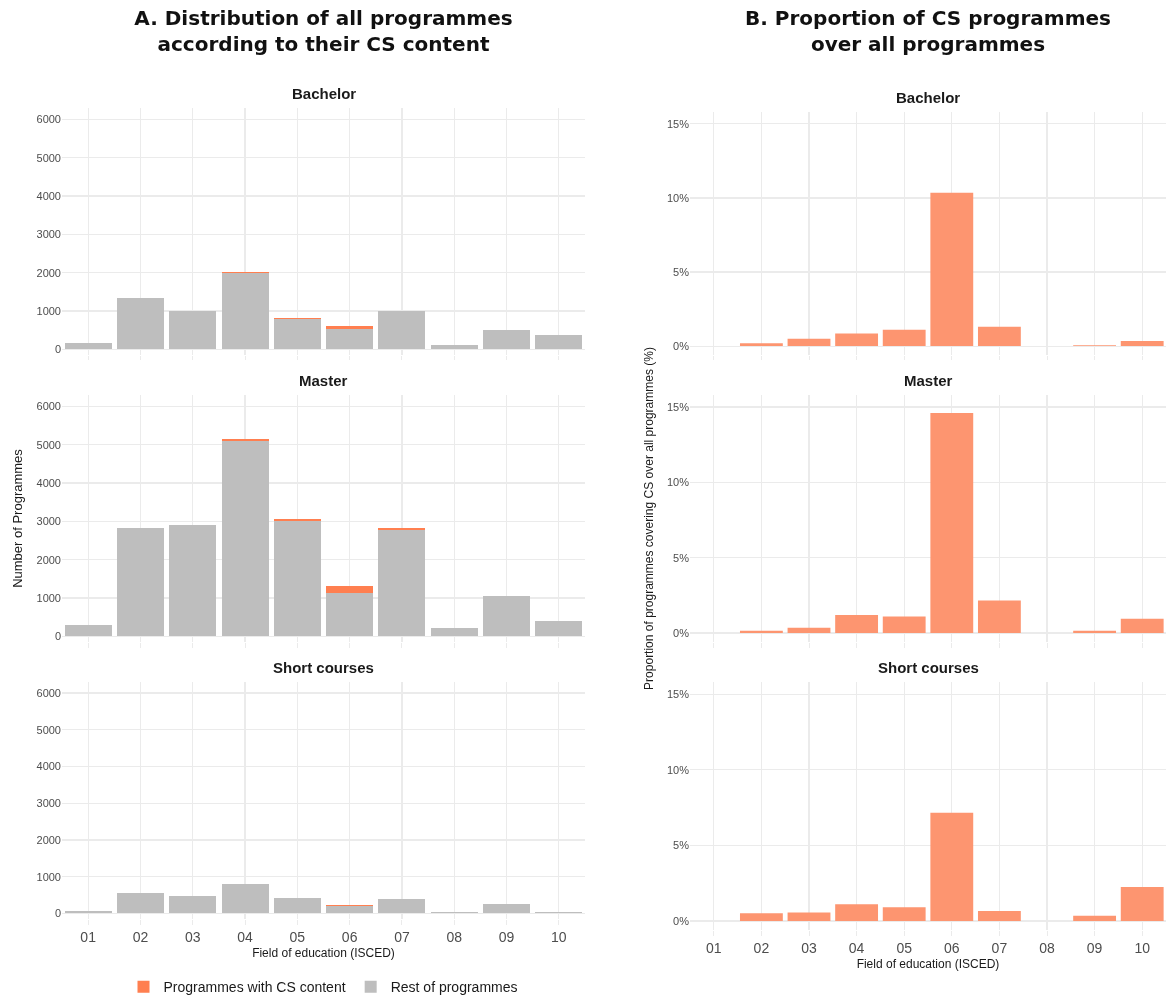 Image resolution: width=1176 pixels, height=1008 pixels. What do you see at coordinates (454, 987) in the screenshot?
I see `legend-label: Rest of programmes` at bounding box center [454, 987].